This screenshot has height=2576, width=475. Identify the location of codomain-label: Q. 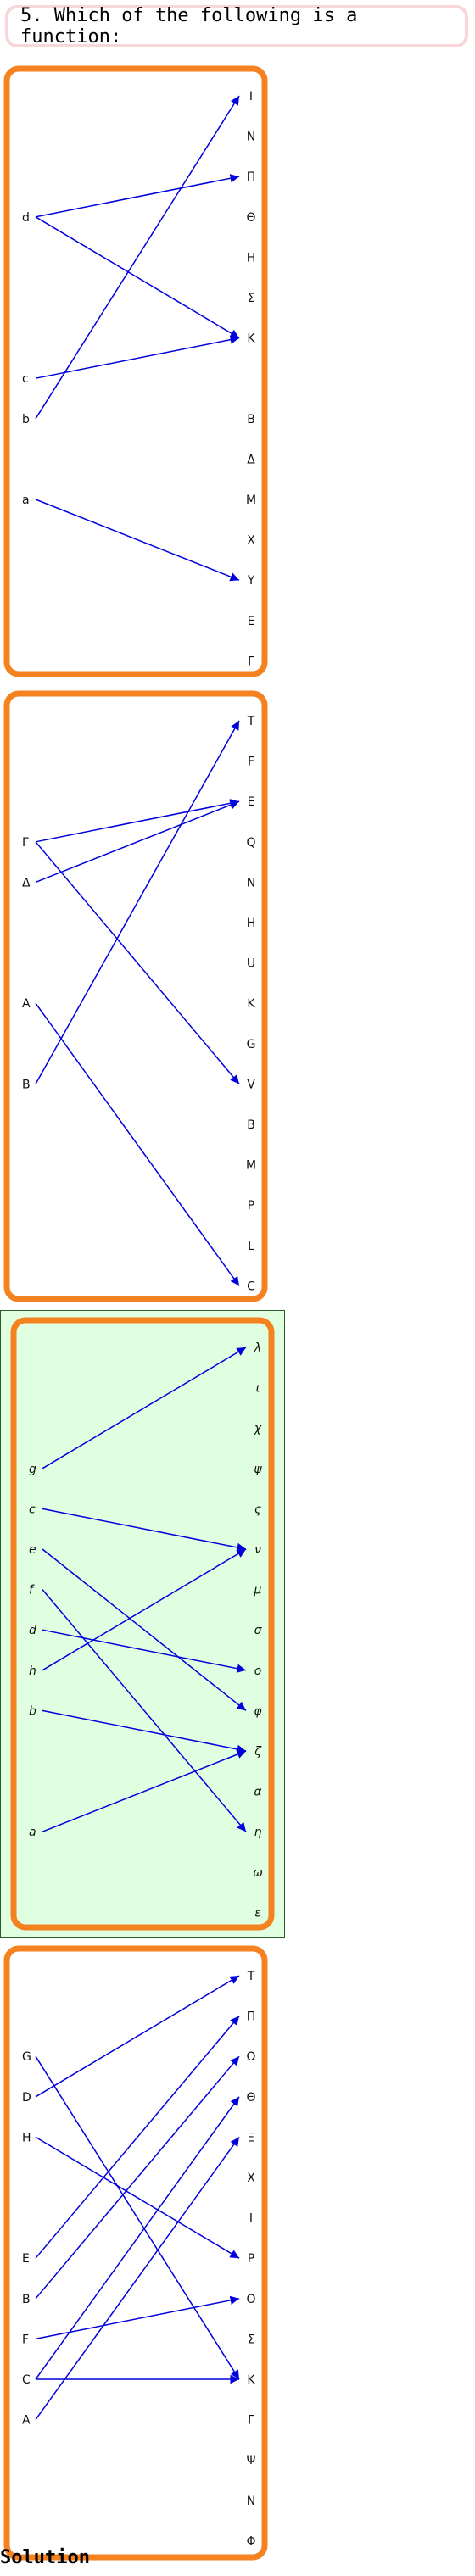
(250, 843).